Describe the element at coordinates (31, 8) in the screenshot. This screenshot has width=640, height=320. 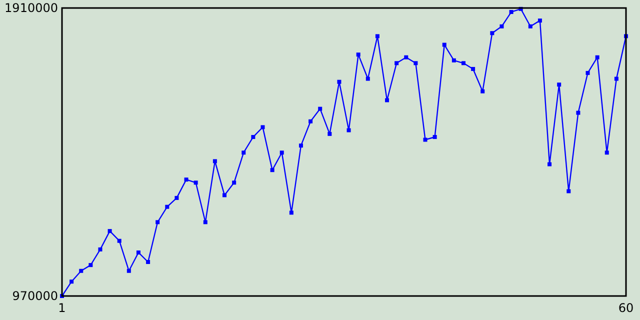
I see `y-tick-label: 1910000` at that location.